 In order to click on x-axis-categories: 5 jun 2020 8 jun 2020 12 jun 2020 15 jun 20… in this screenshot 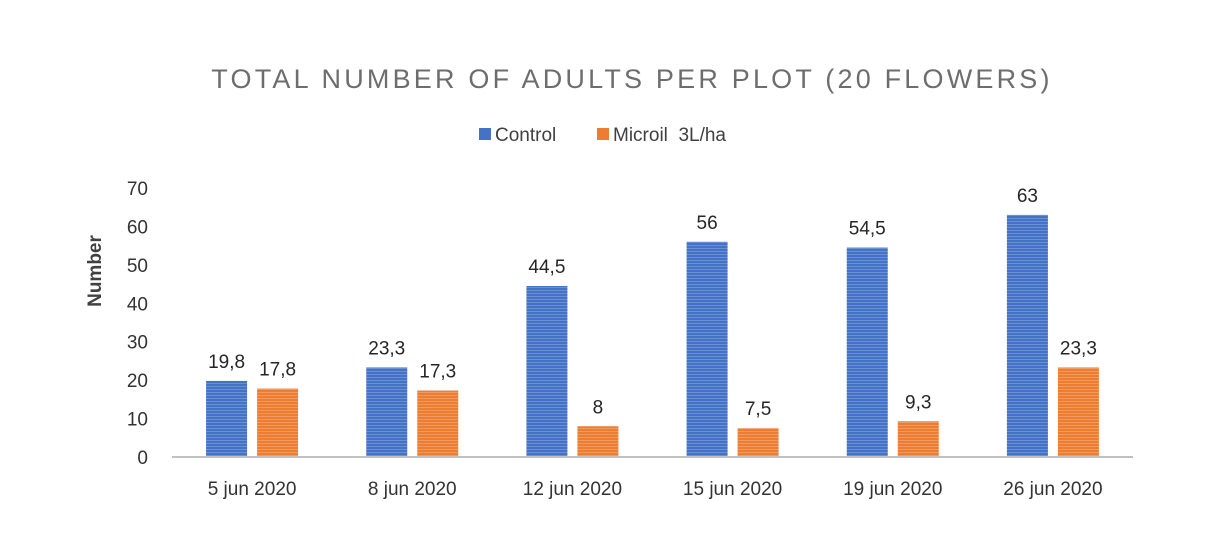, I will do `click(655, 489)`.